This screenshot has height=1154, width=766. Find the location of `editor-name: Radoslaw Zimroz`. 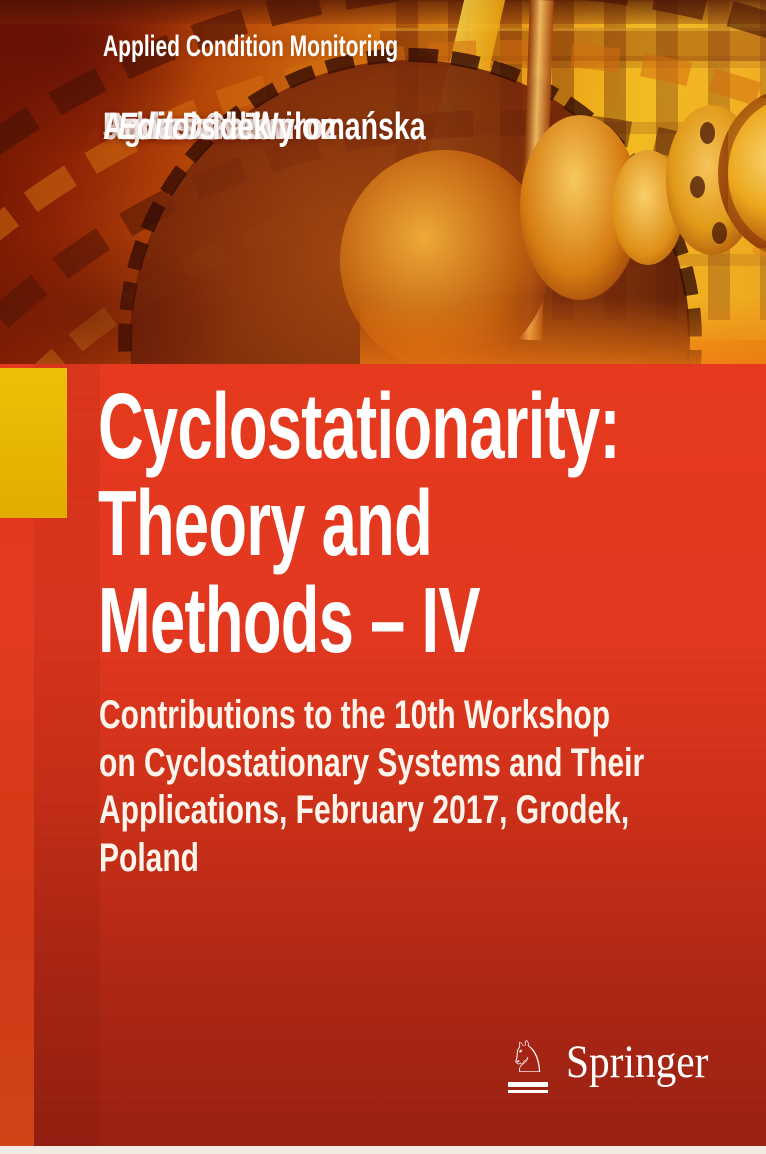

editor-name: Radoslaw Zimroz is located at coordinates (220, 127).